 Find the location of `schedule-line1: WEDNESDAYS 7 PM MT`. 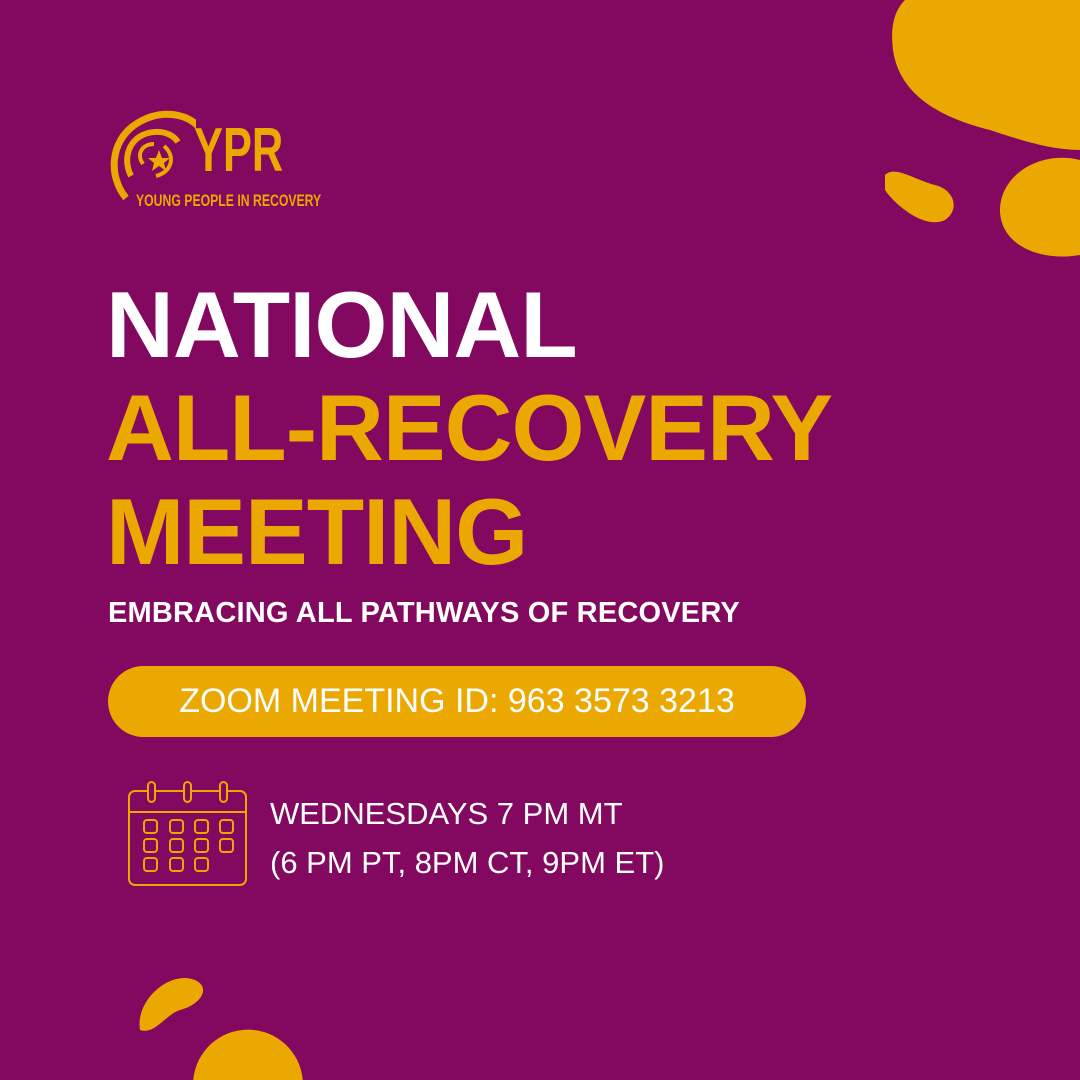

schedule-line1: WEDNESDAYS 7 PM MT is located at coordinates (446, 813).